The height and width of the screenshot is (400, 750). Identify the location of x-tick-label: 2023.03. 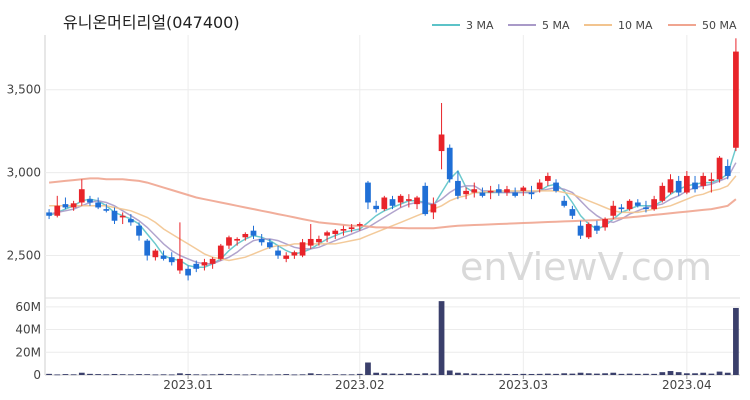
(524, 385).